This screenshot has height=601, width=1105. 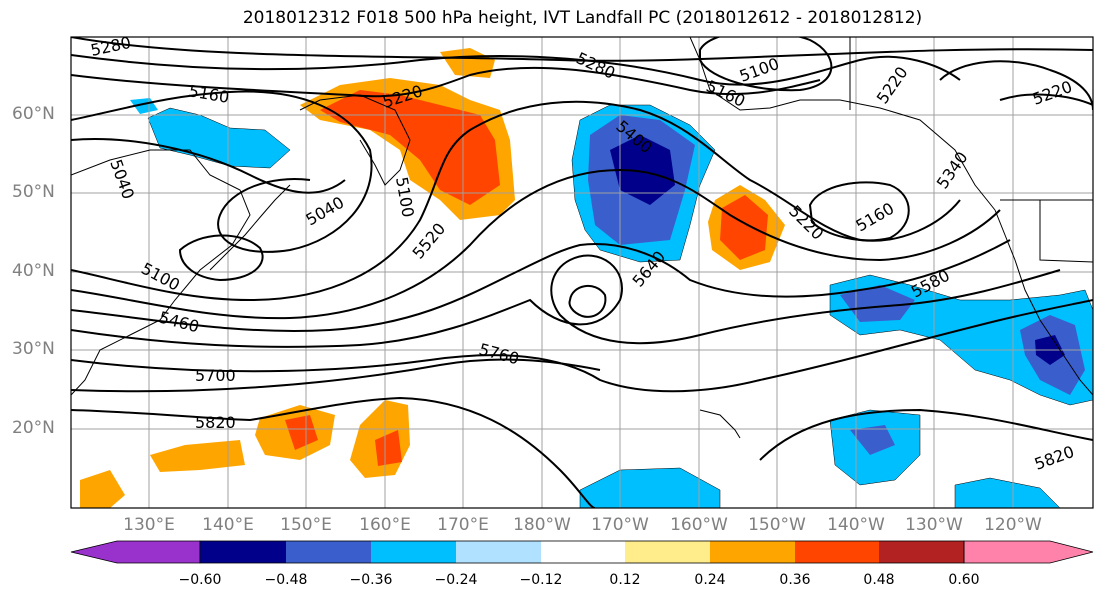 I want to click on colorbar-tick-label: 0.24, so click(x=710, y=580).